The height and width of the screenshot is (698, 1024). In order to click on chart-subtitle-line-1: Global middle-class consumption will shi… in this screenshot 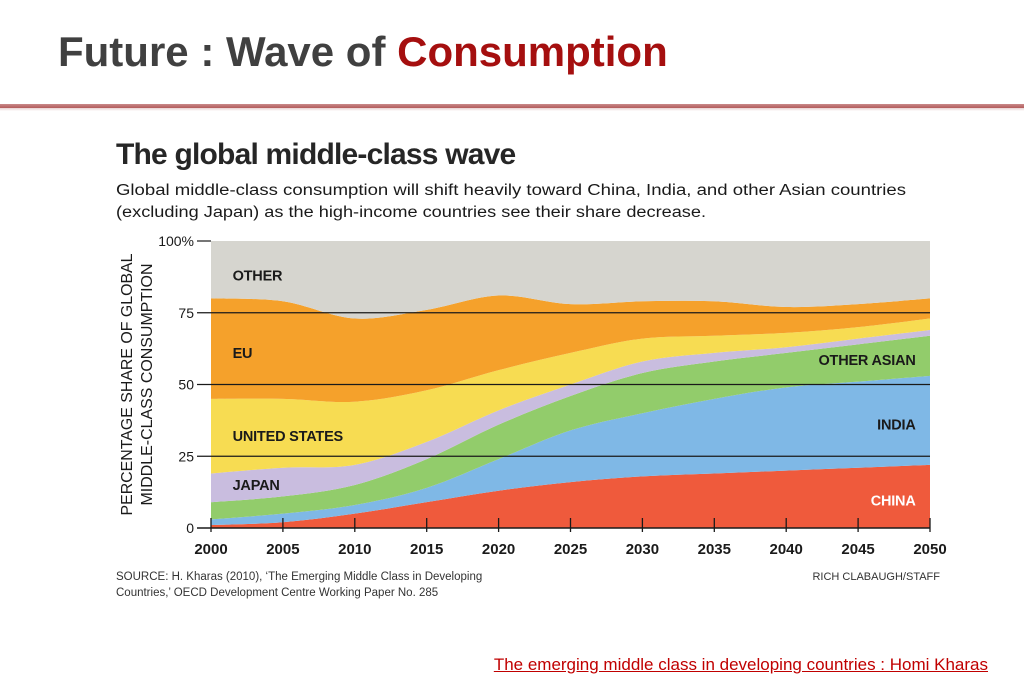, I will do `click(511, 190)`.